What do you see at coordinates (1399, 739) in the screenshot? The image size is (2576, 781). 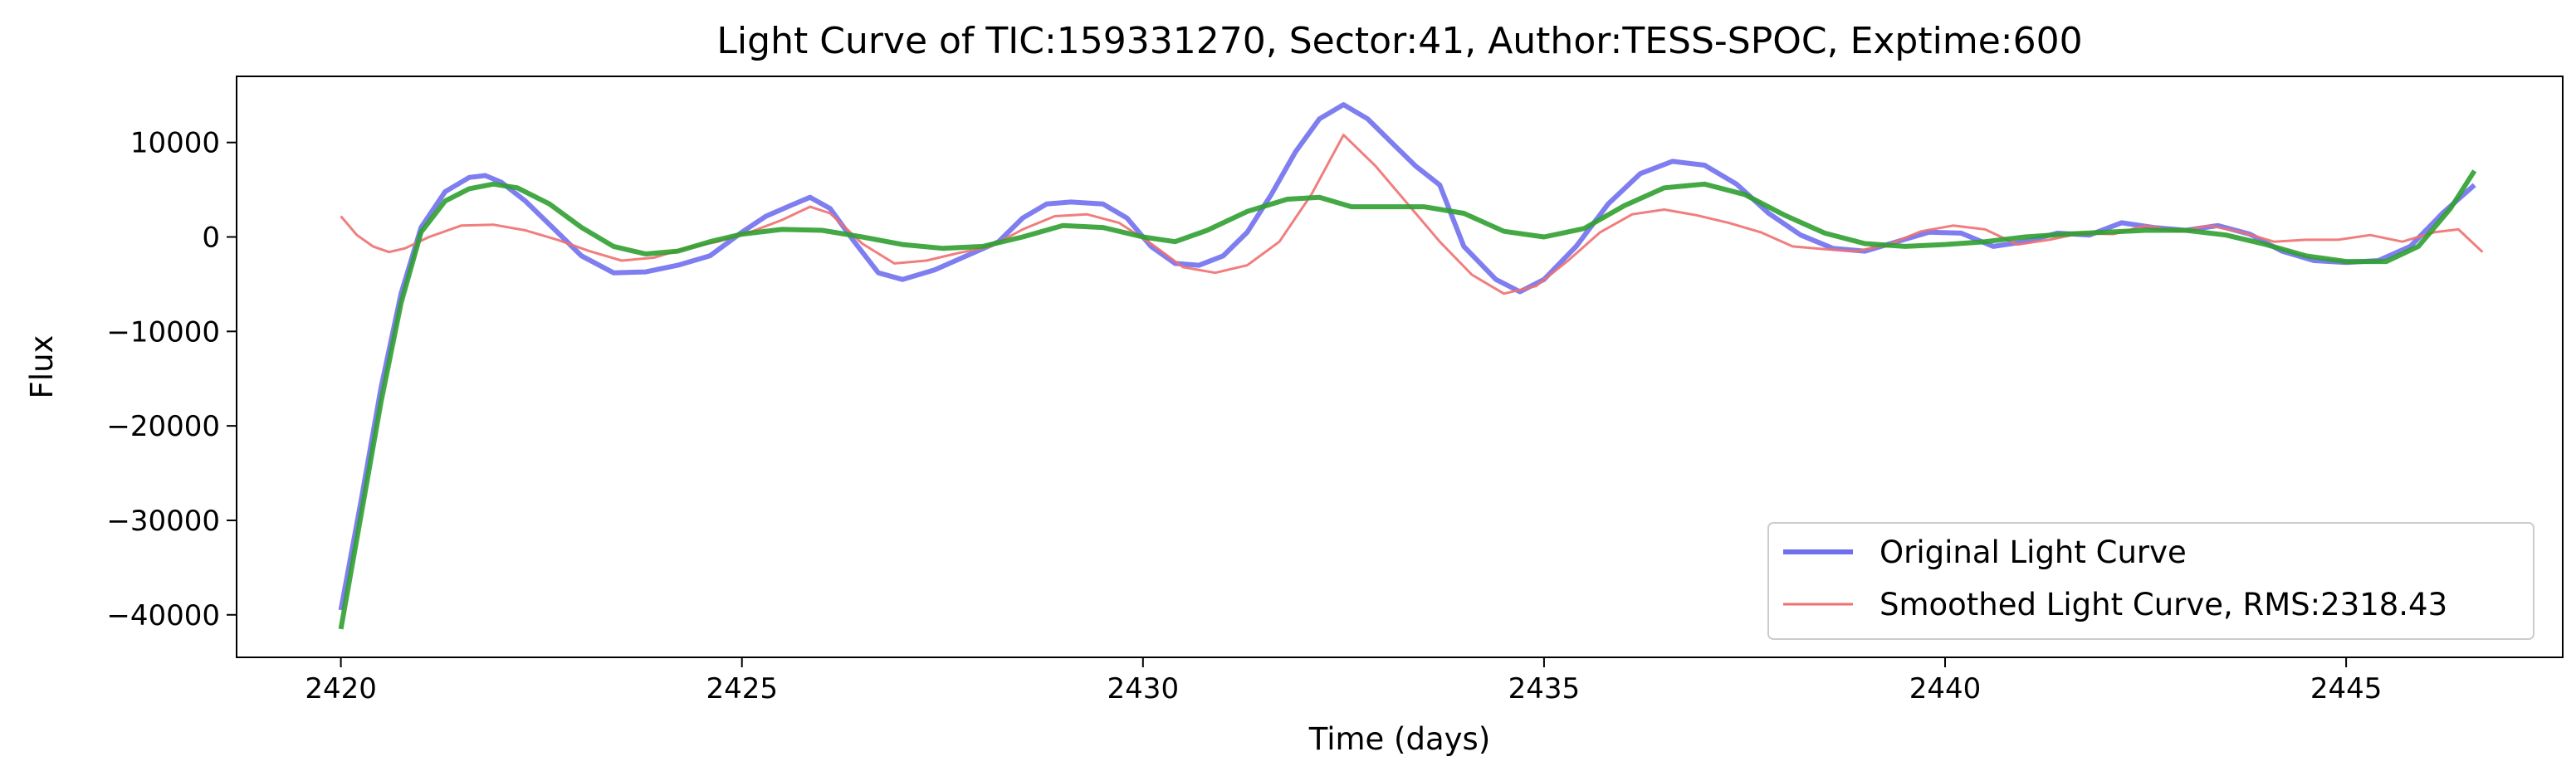 I see `x-axis-label: Time (days)` at bounding box center [1399, 739].